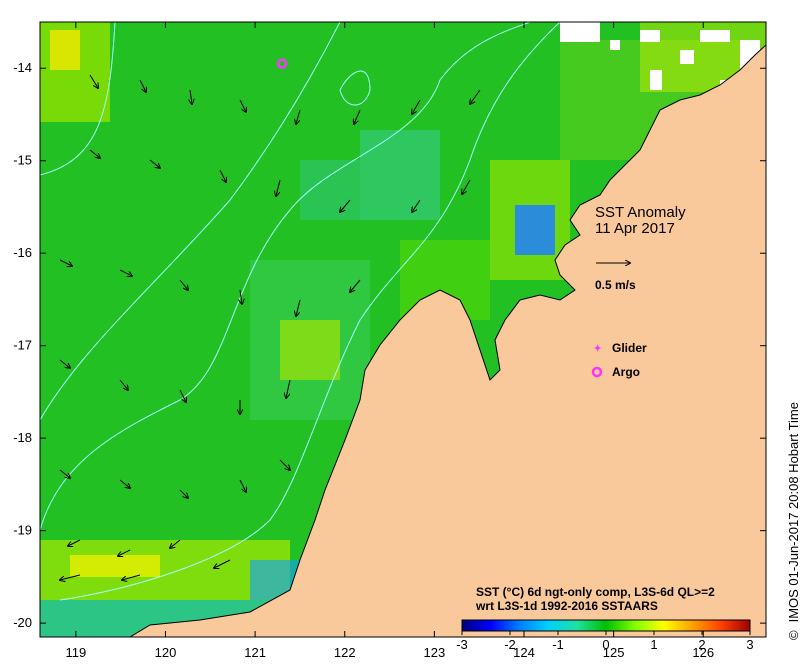  I want to click on lat-tick-label: -14, so click(22, 67).